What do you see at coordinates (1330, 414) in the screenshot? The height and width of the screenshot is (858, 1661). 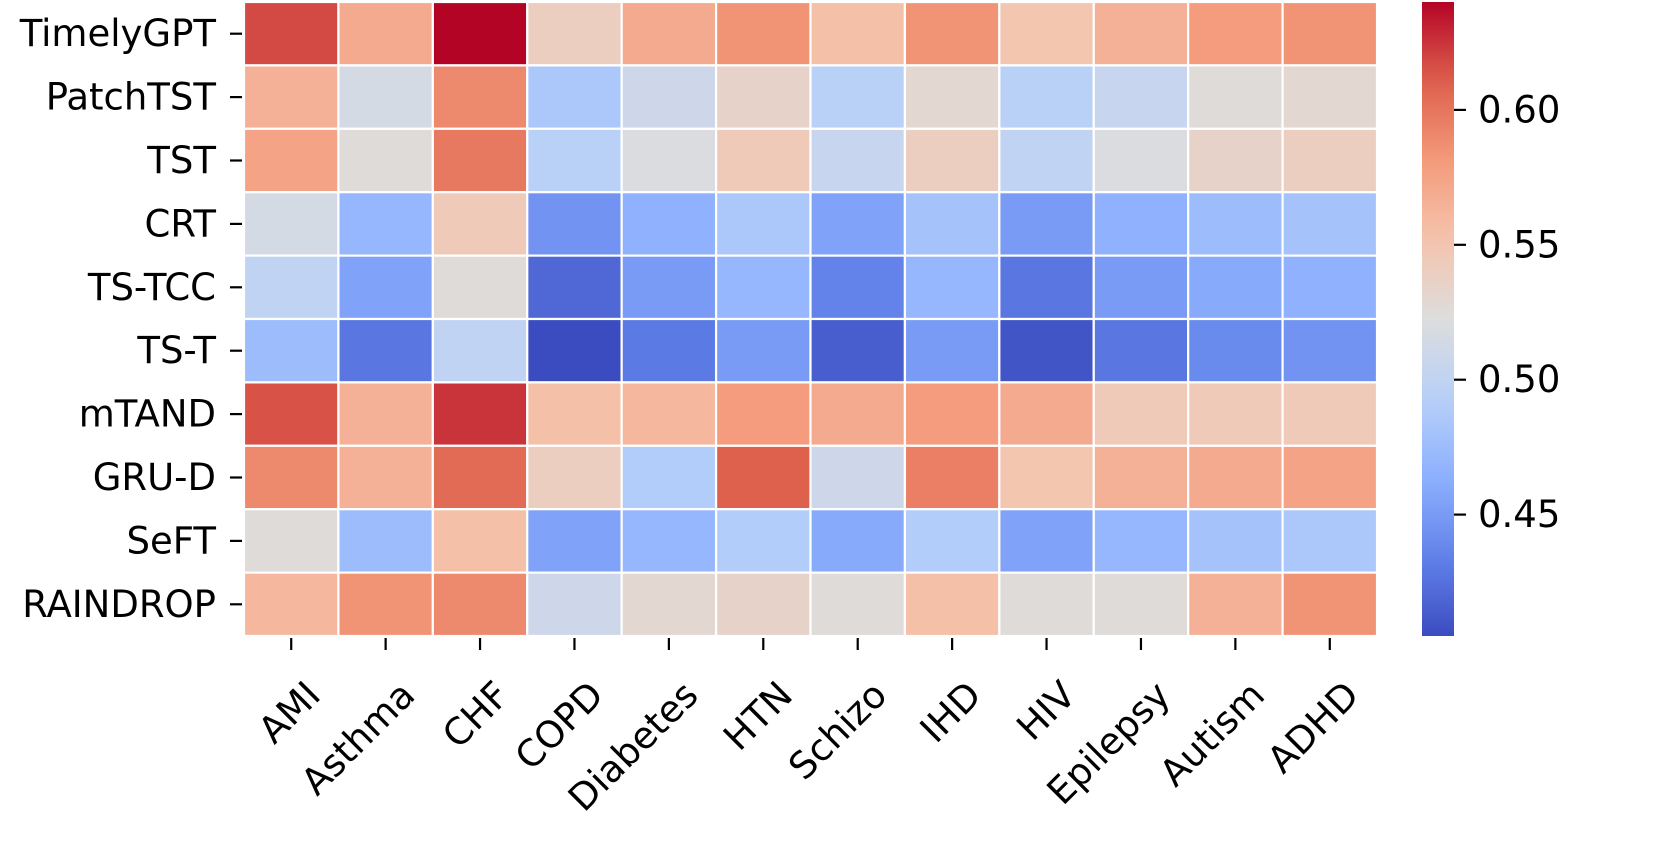 I see `heatmap-cell-mtand-adhd` at bounding box center [1330, 414].